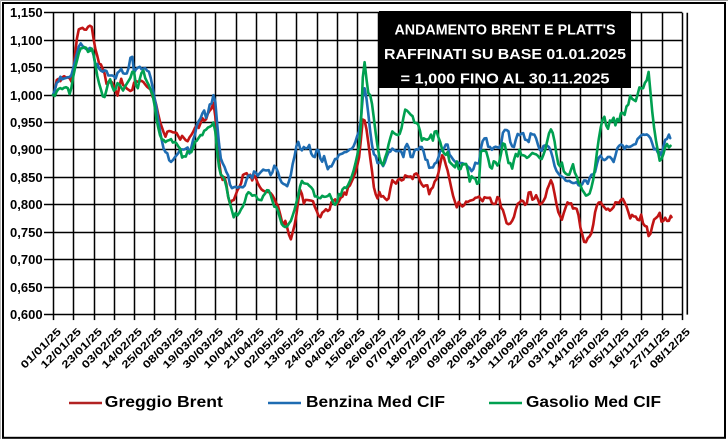 This screenshot has height=439, width=728. Describe the element at coordinates (26, 40) in the screenshot. I see `svg-text: 1,100` at that location.